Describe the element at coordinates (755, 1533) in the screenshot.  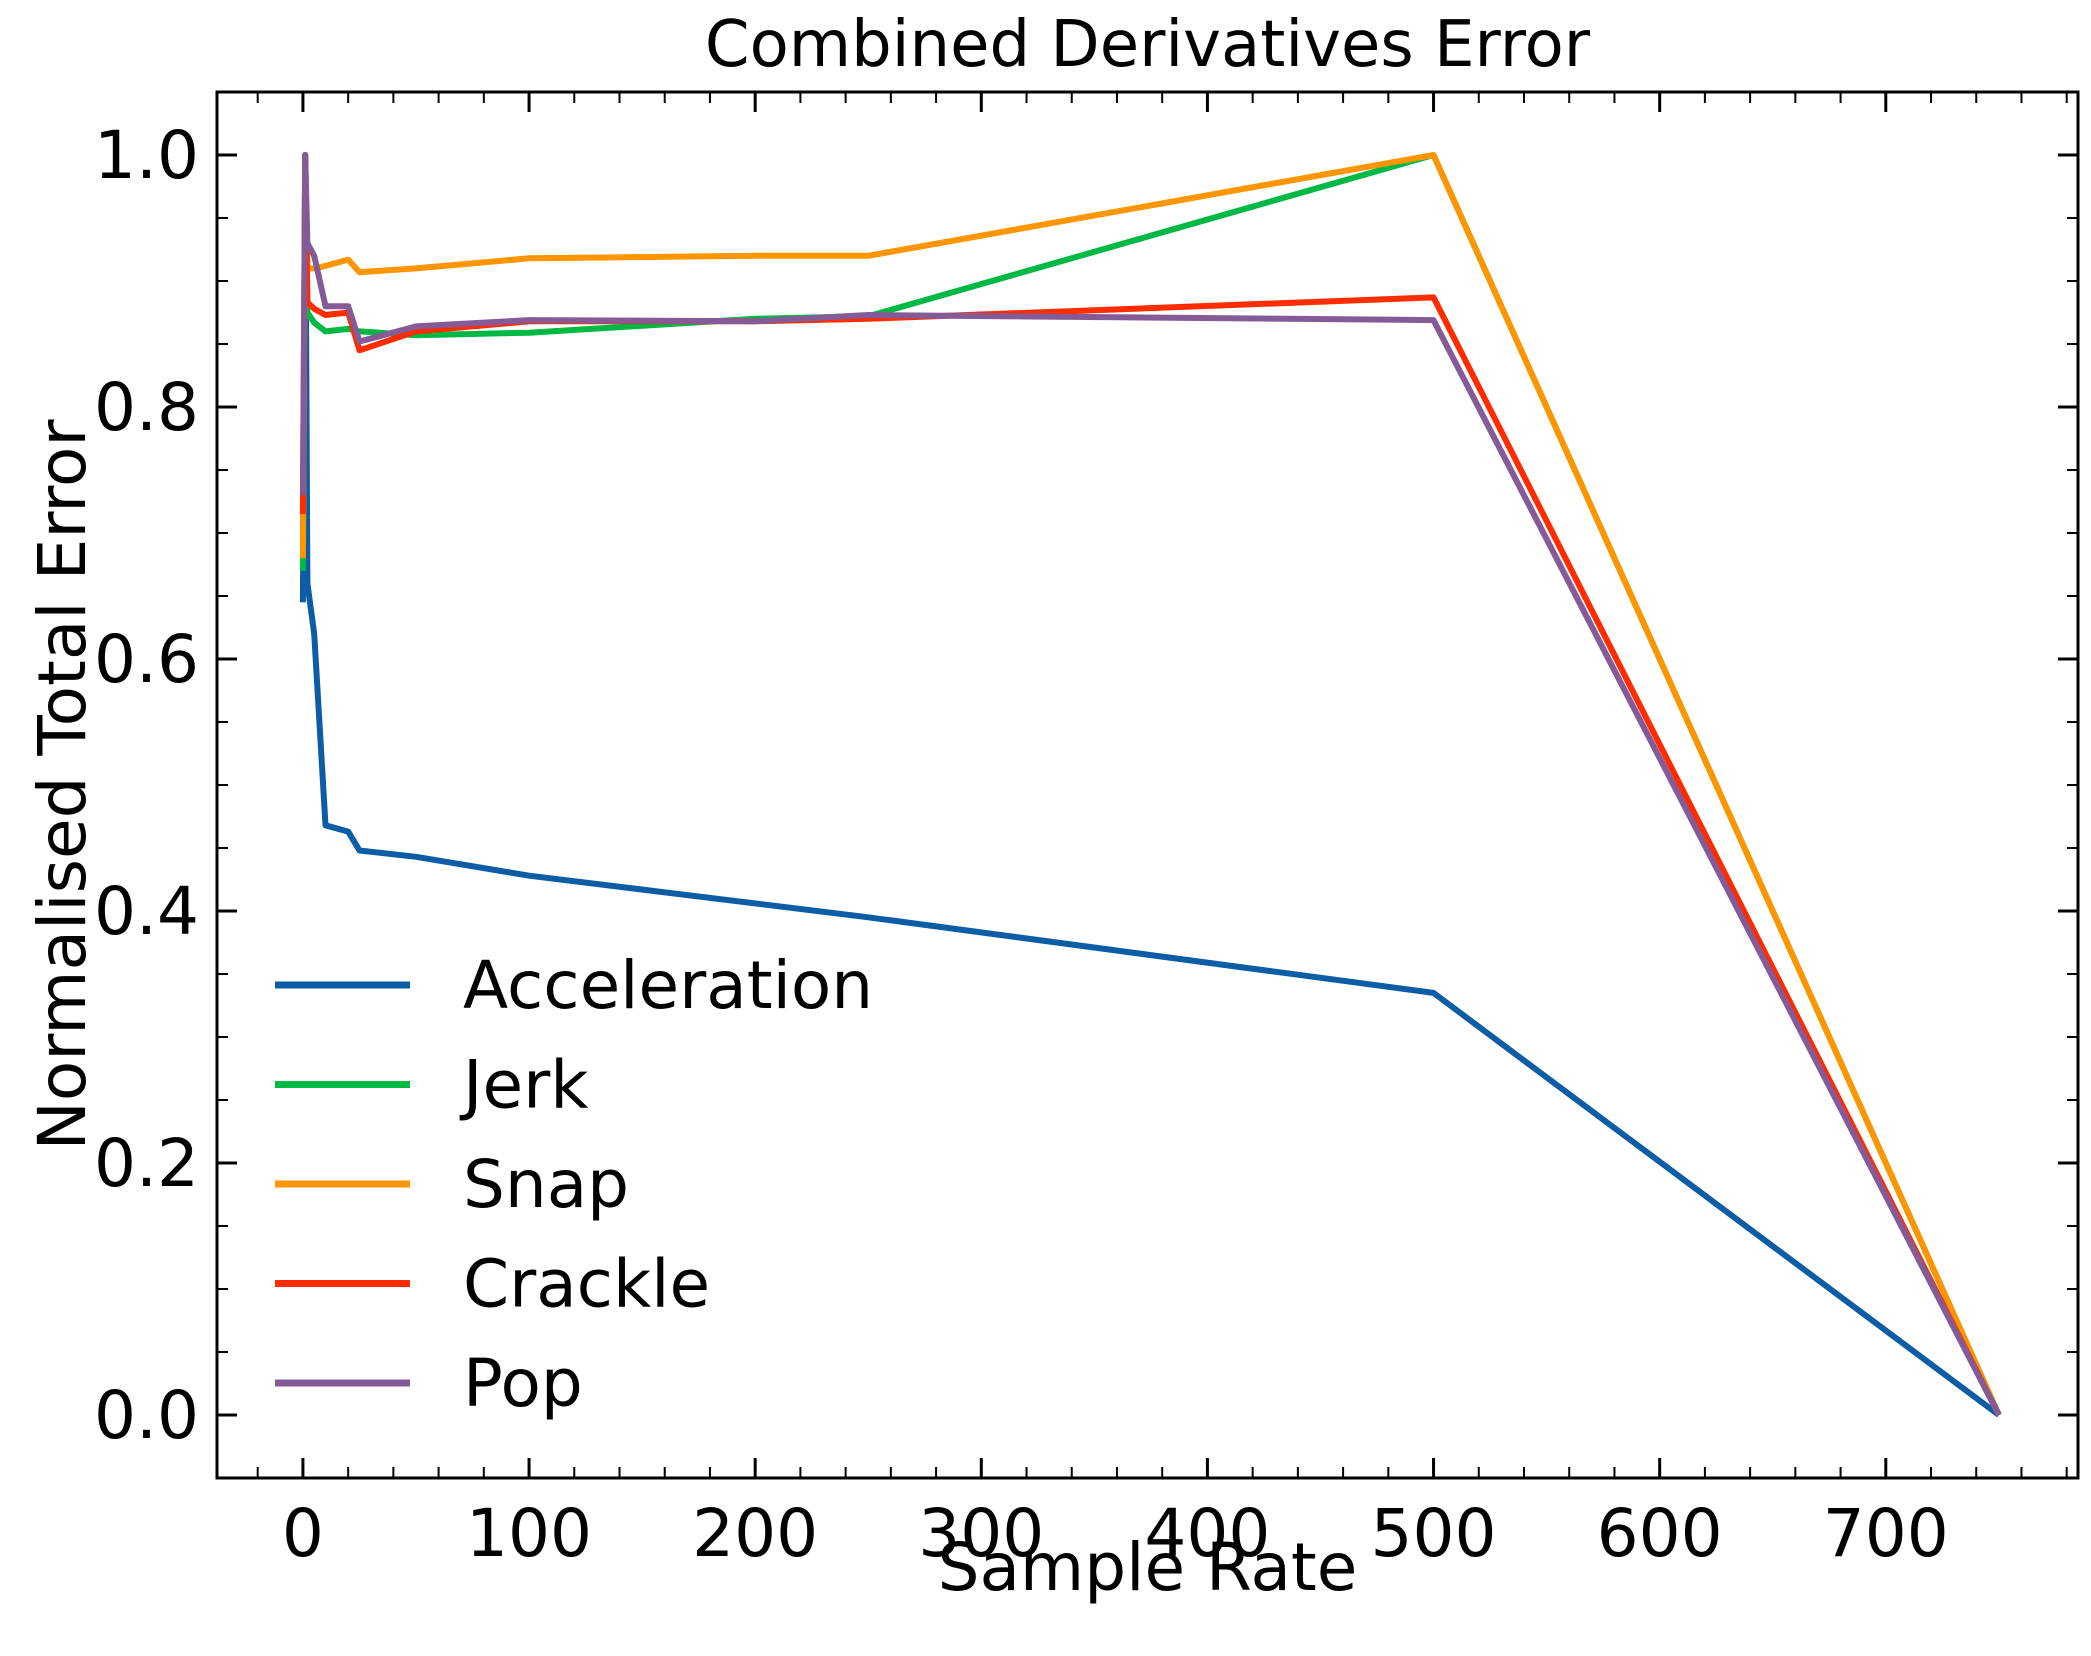
I see `x-tick-label: 200` at that location.